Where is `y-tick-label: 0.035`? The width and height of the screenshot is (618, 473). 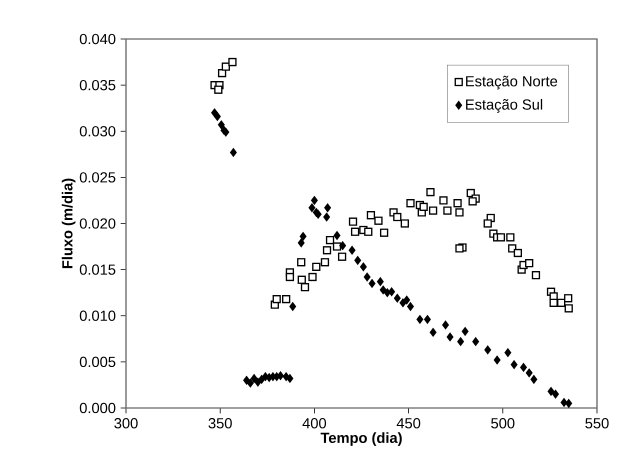
y-tick-label: 0.035 is located at coordinates (98, 85).